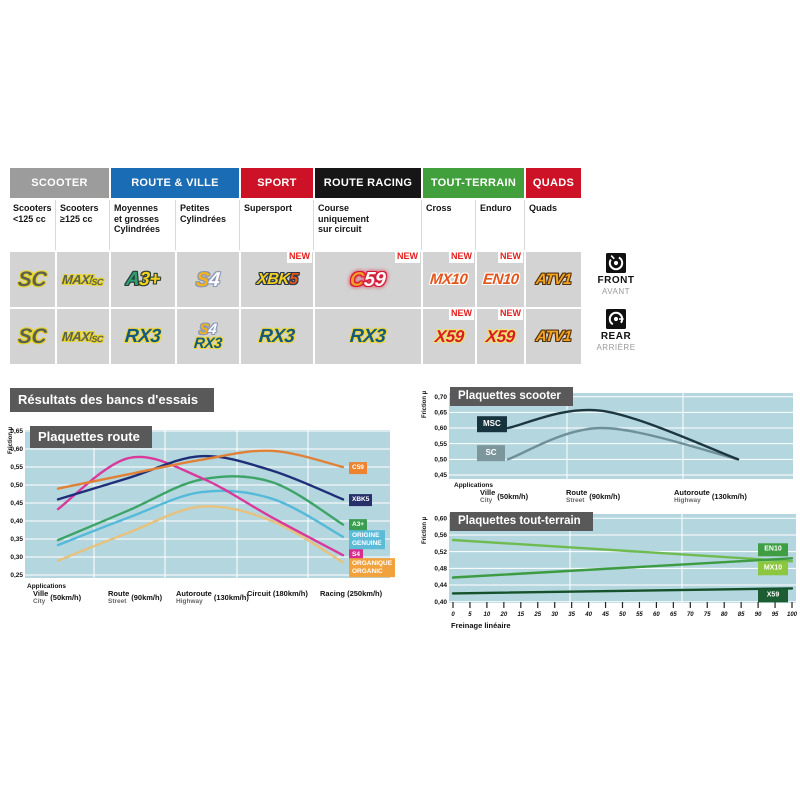  What do you see at coordinates (481, 625) in the screenshot?
I see `x-axis-label: Freinage linéaire` at bounding box center [481, 625].